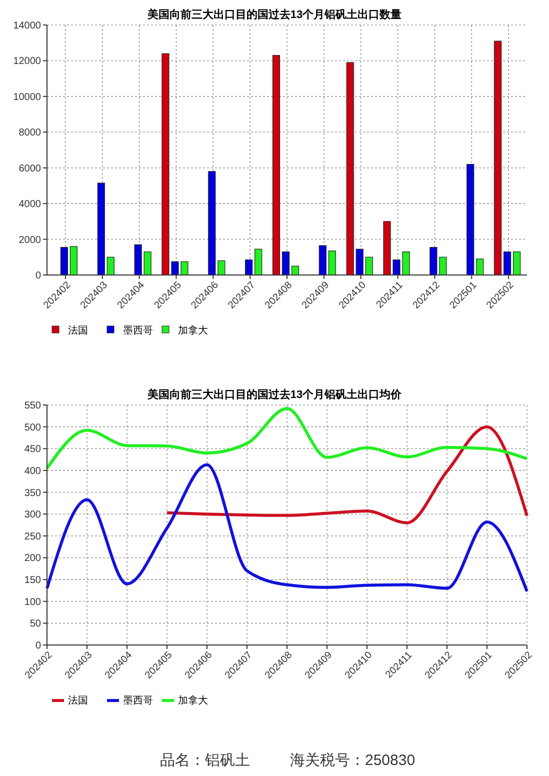 This screenshot has width=549, height=776. Describe the element at coordinates (33, 536) in the screenshot. I see `y-tick-label: 250` at that location.